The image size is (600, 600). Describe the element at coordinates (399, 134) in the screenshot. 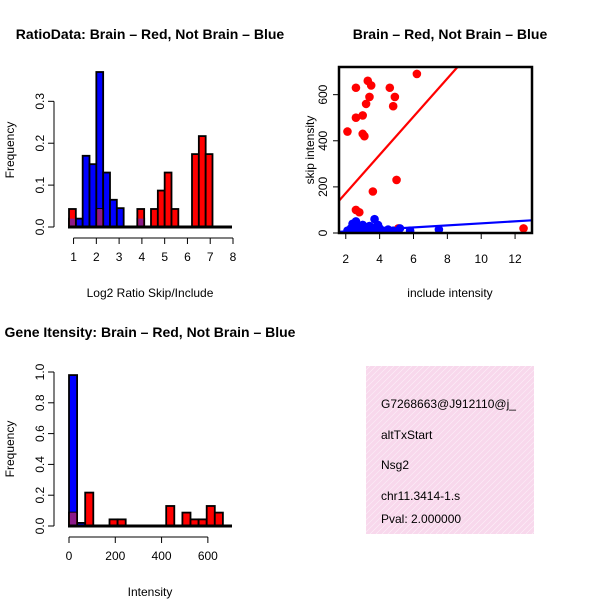

I see `brain-fit-line` at that location.